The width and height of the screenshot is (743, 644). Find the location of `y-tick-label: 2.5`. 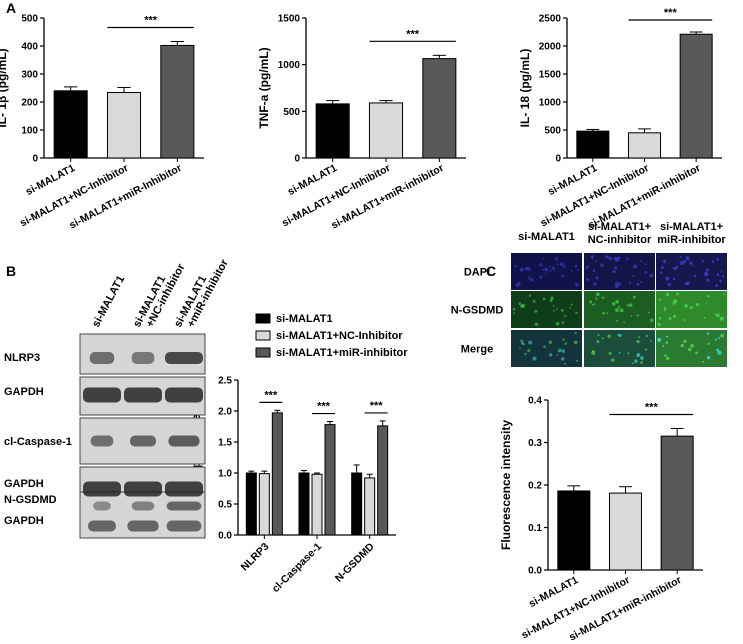

y-tick-label: 2.5 is located at coordinates (225, 381).